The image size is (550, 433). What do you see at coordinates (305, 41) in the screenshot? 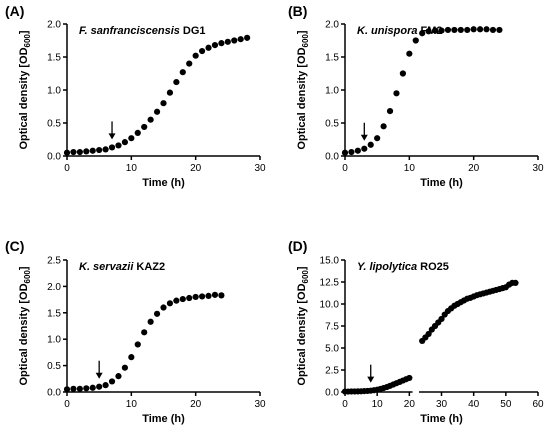
I see `y-axis-title-sub: 600` at bounding box center [305, 41].